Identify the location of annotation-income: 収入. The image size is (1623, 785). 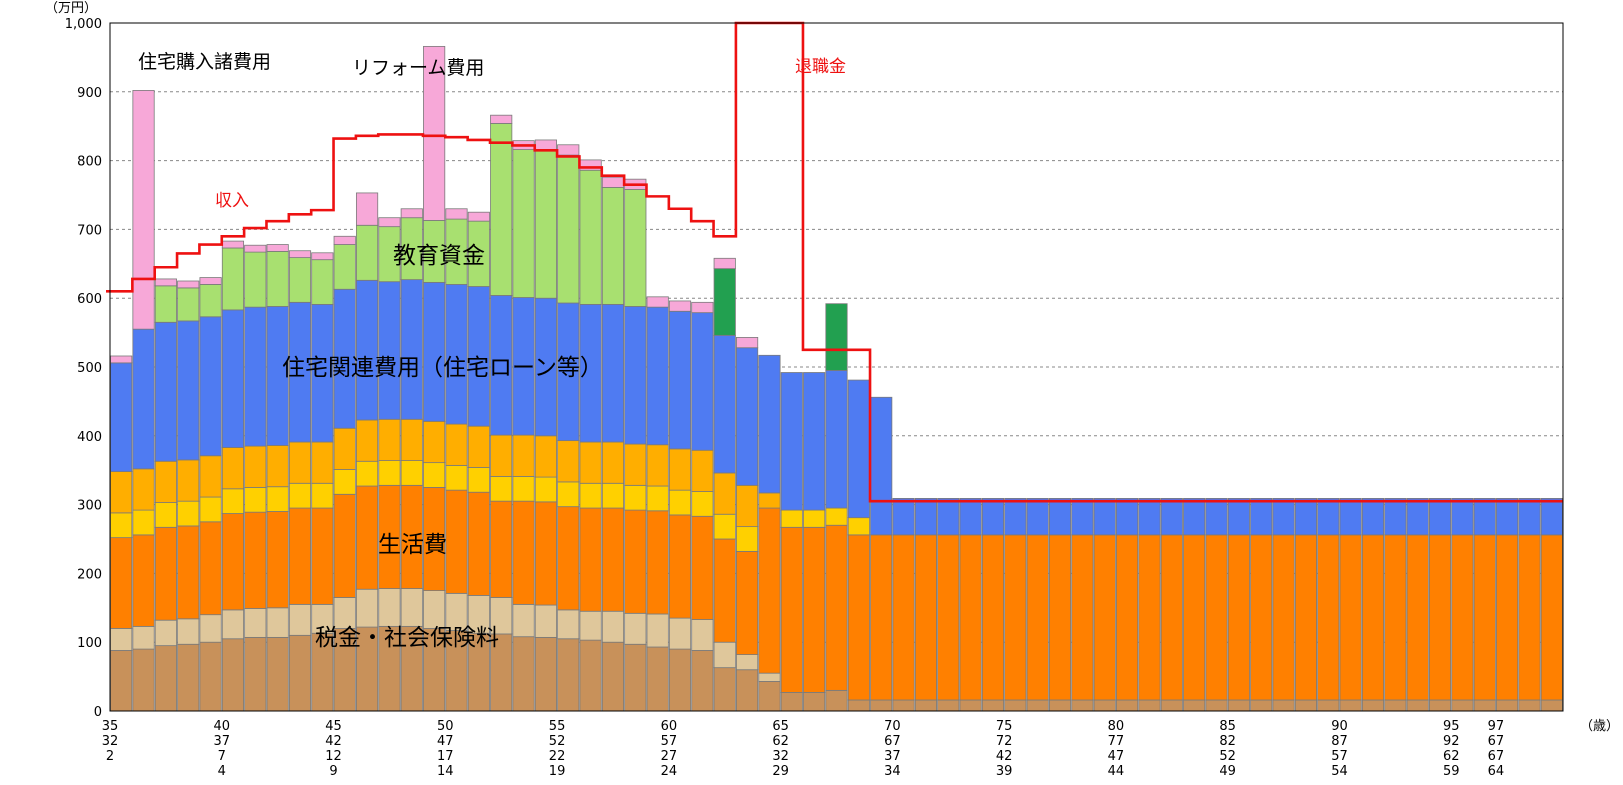
(232, 201).